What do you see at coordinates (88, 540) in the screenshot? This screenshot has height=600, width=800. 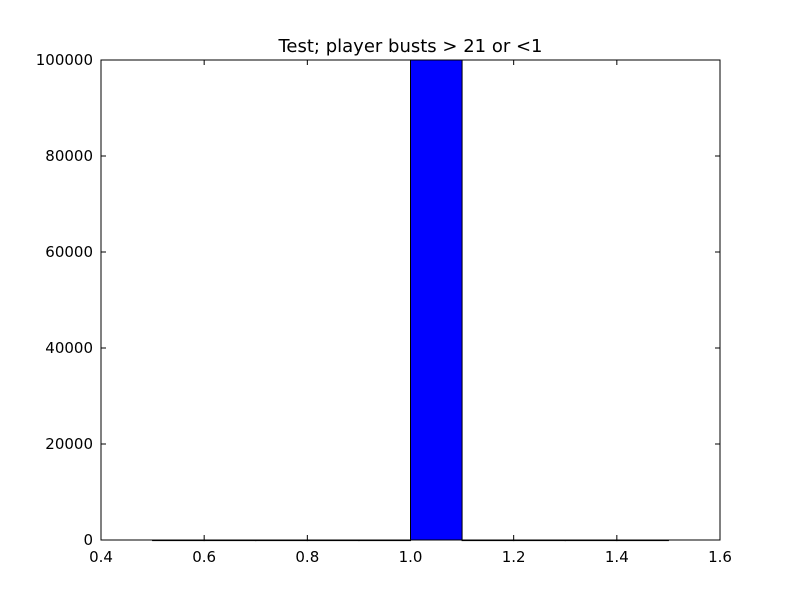 I see `y-tick-label: 0` at bounding box center [88, 540].